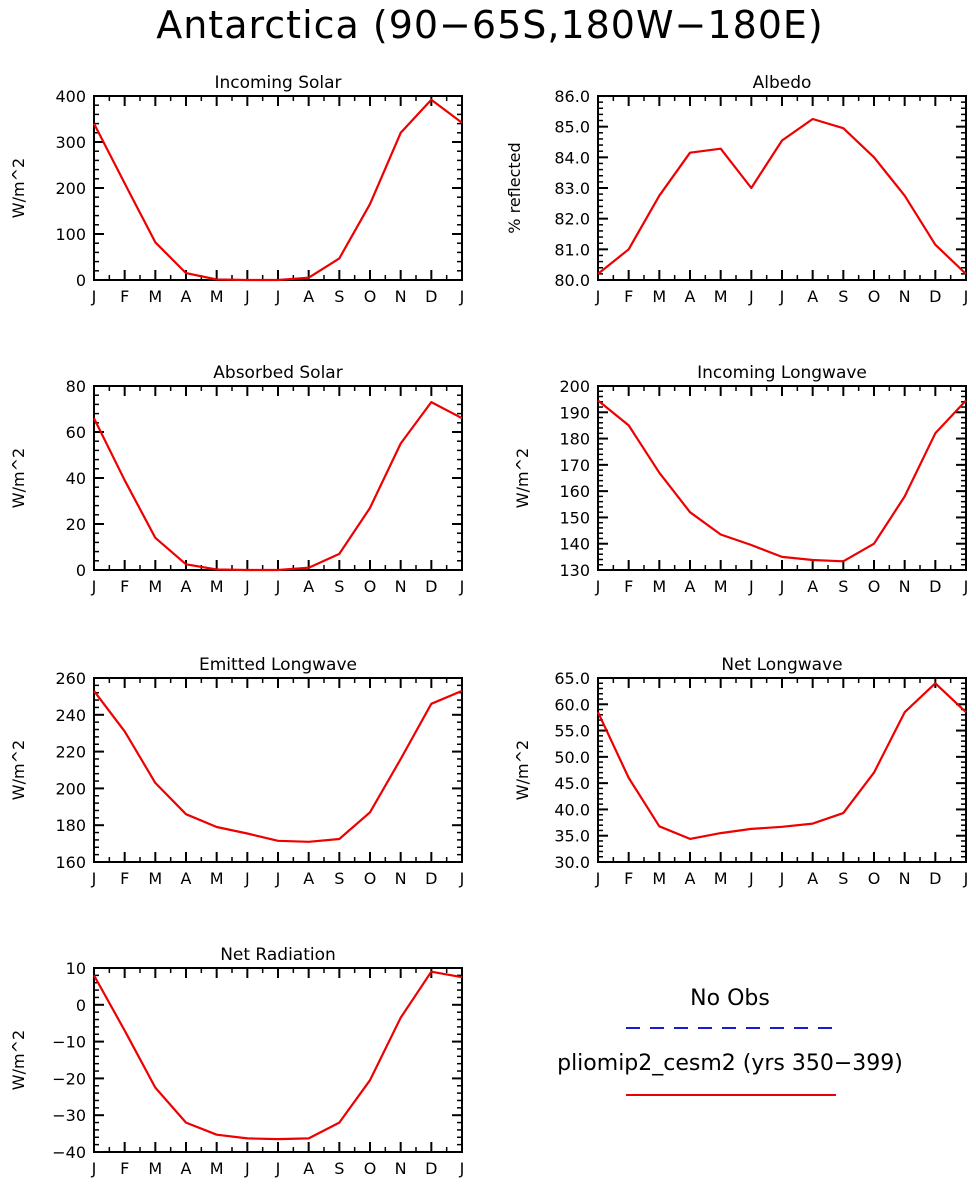  Describe the element at coordinates (69, 1152) in the screenshot. I see `y-tick-label: −40` at that location.